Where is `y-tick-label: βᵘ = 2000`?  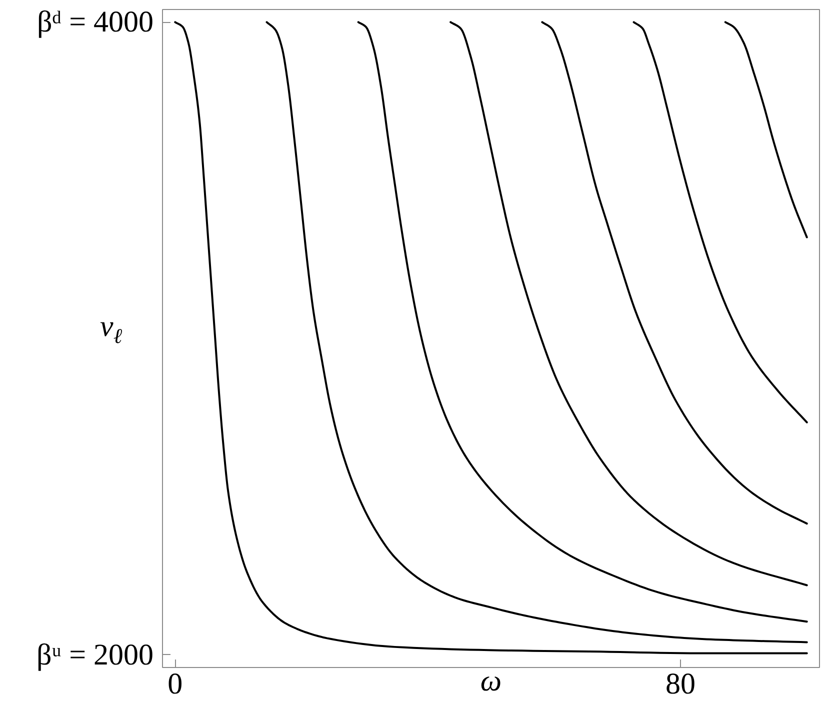
y-tick-label: βᵘ = 2000 is located at coordinates (95, 655).